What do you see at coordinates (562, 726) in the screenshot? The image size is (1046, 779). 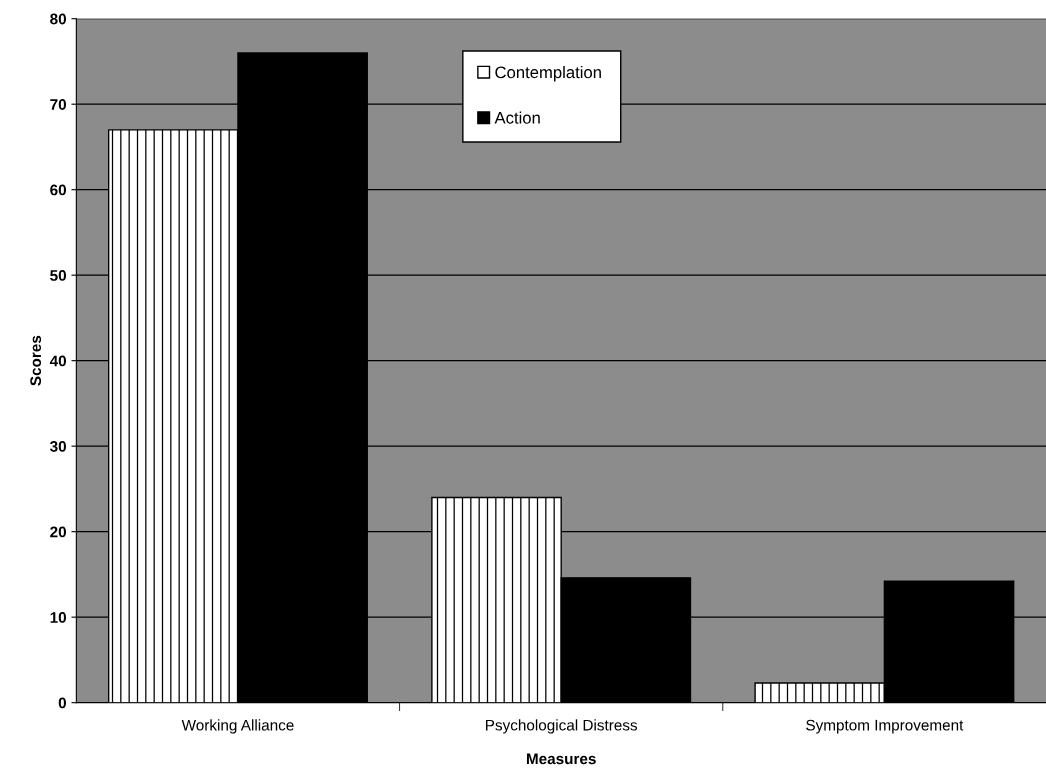 I see `x-tick-label: Psychological Distress` at bounding box center [562, 726].